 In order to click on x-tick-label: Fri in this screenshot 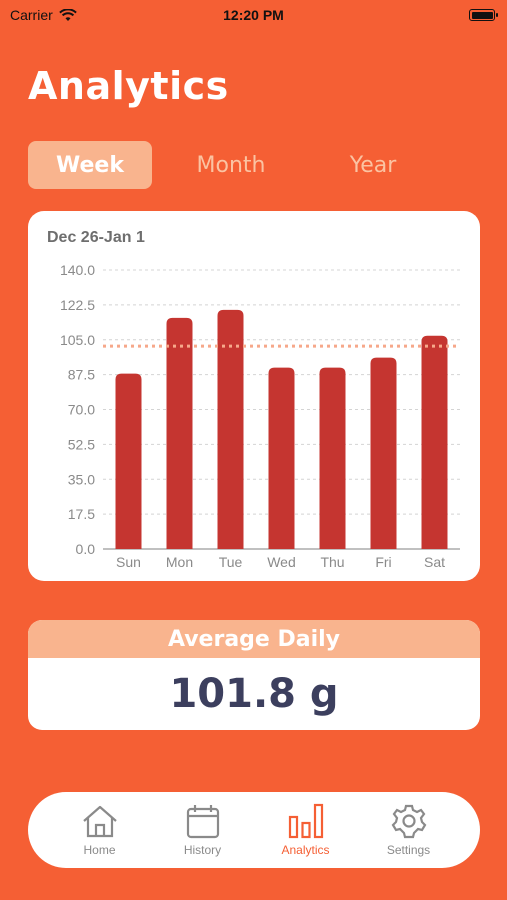, I will do `click(383, 562)`.